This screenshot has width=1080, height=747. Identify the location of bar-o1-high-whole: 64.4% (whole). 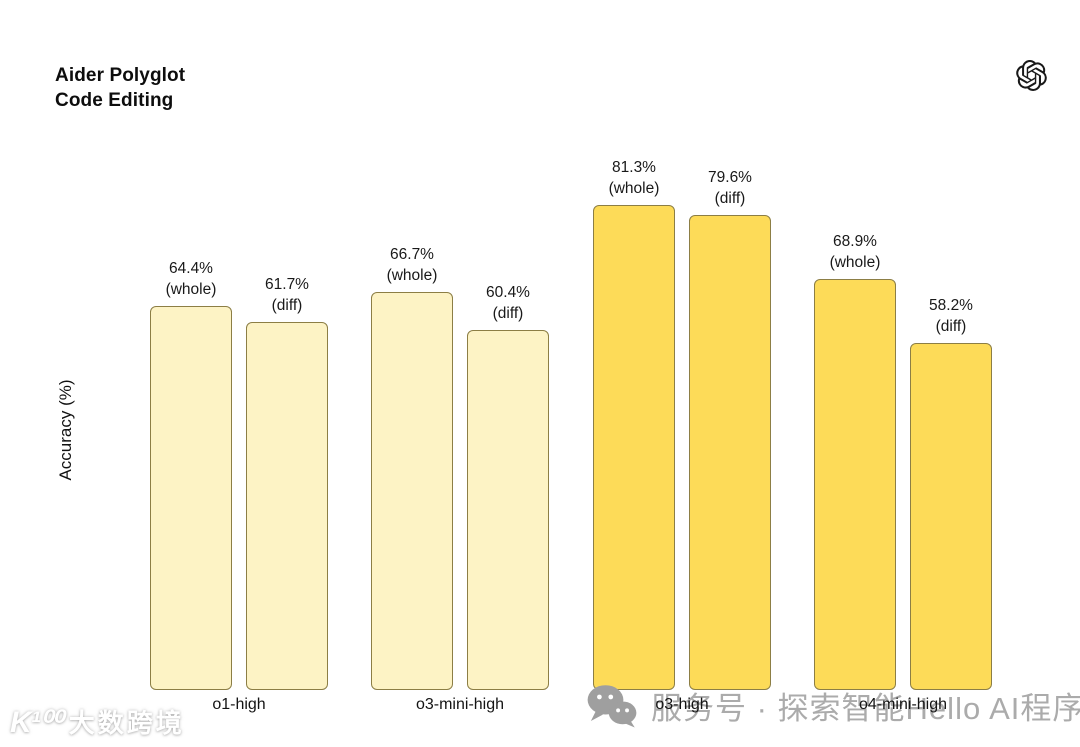
(191, 475).